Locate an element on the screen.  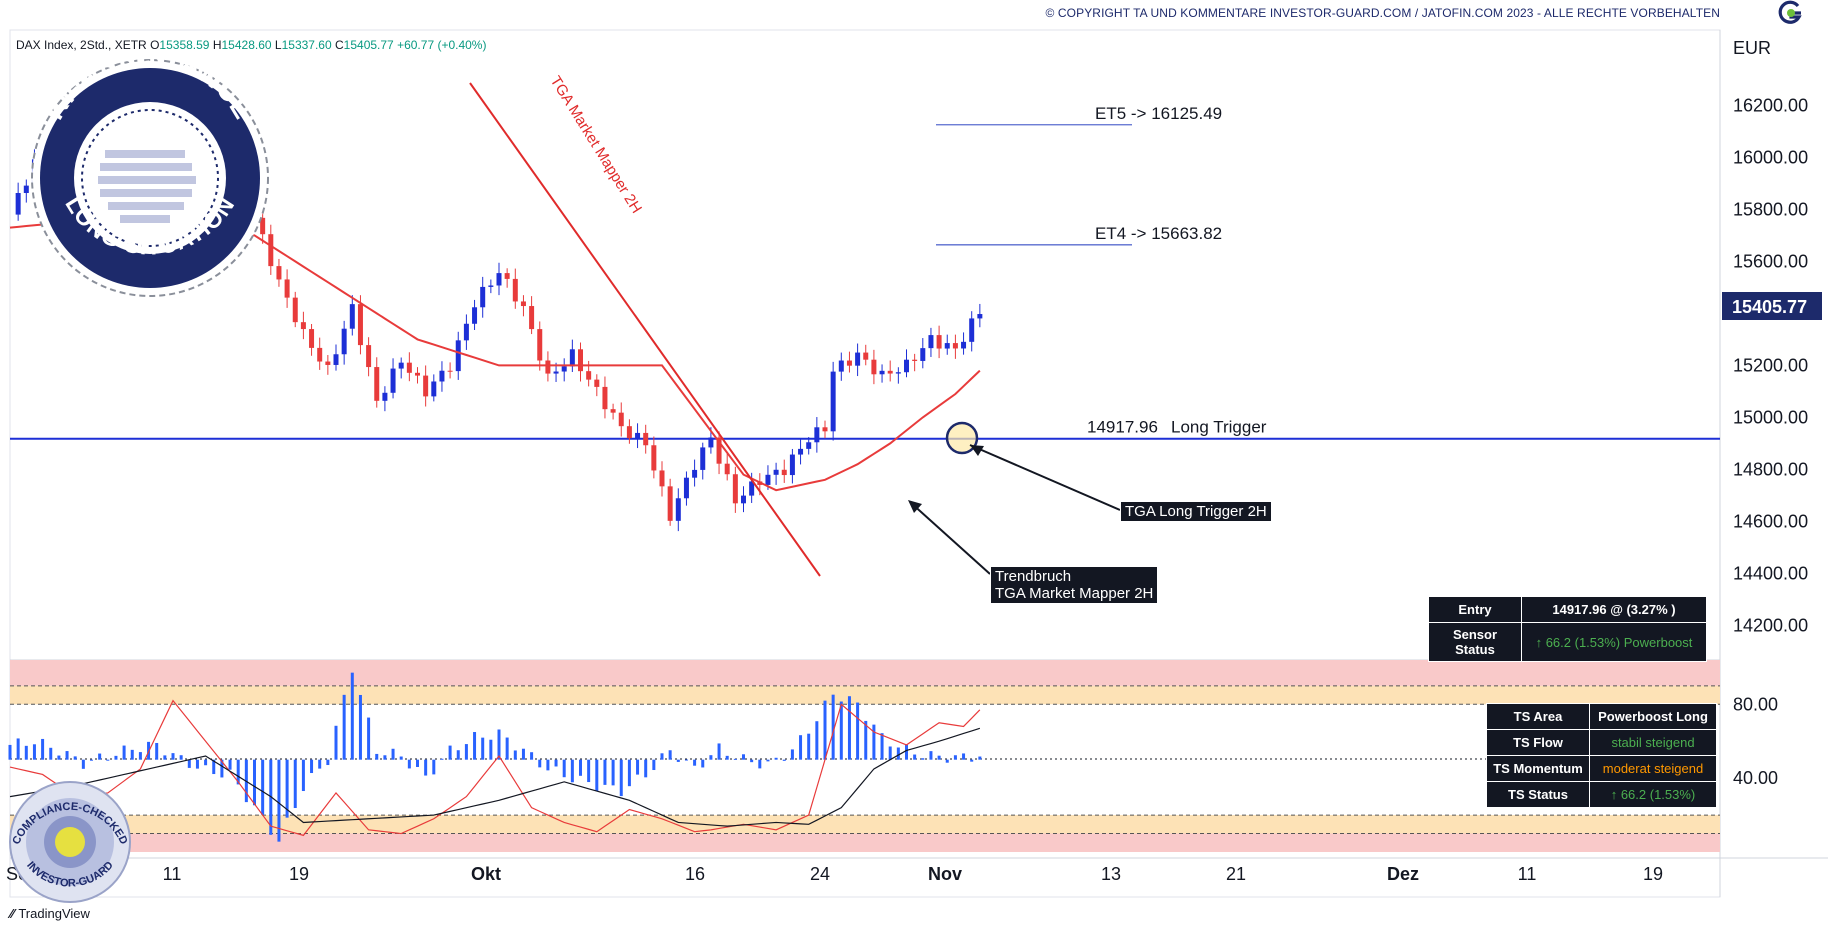
svg-text: Long Trigger is located at coordinates (1219, 427).